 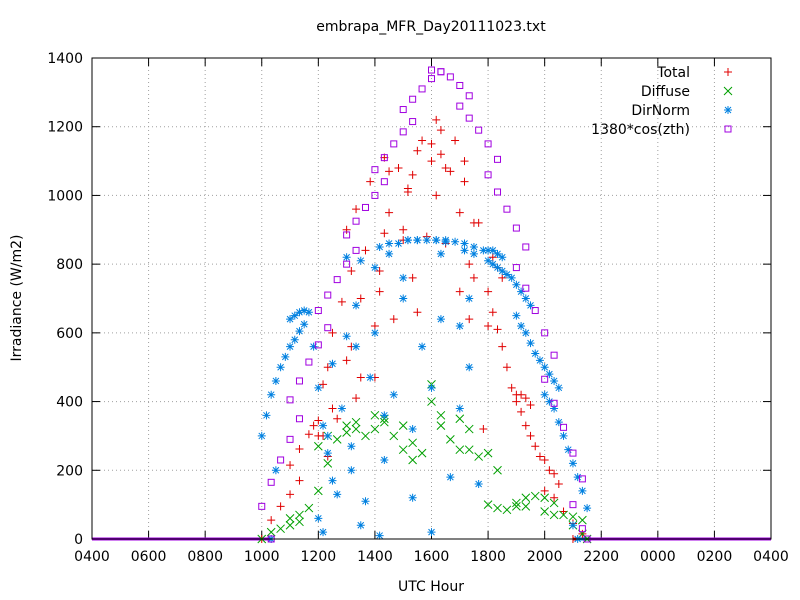 I want to click on x-tick-label: 0200, so click(x=715, y=557).